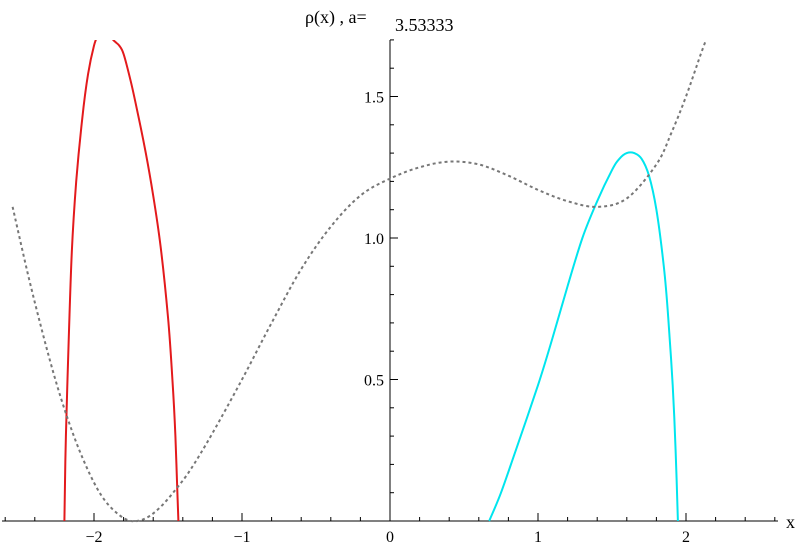 The width and height of the screenshot is (800, 553). I want to click on x-tick-label: 1, so click(538, 537).